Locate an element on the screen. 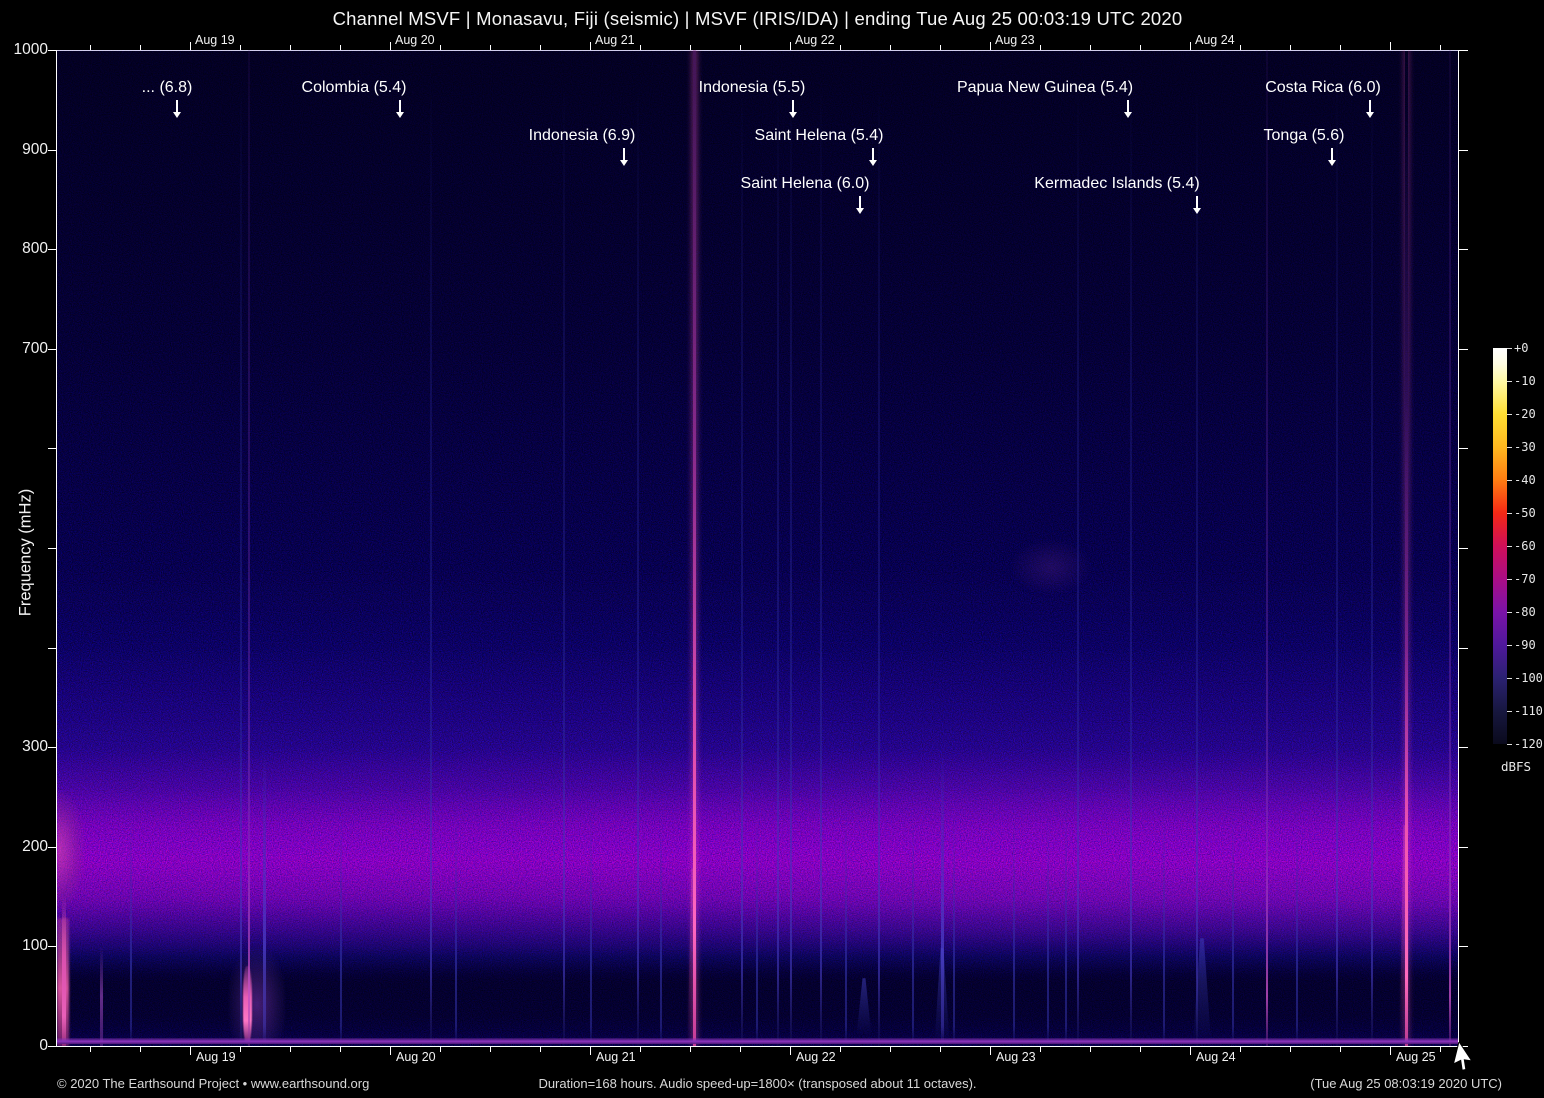 Image resolution: width=1544 pixels, height=1098 pixels. right-axis-line is located at coordinates (1458, 548).